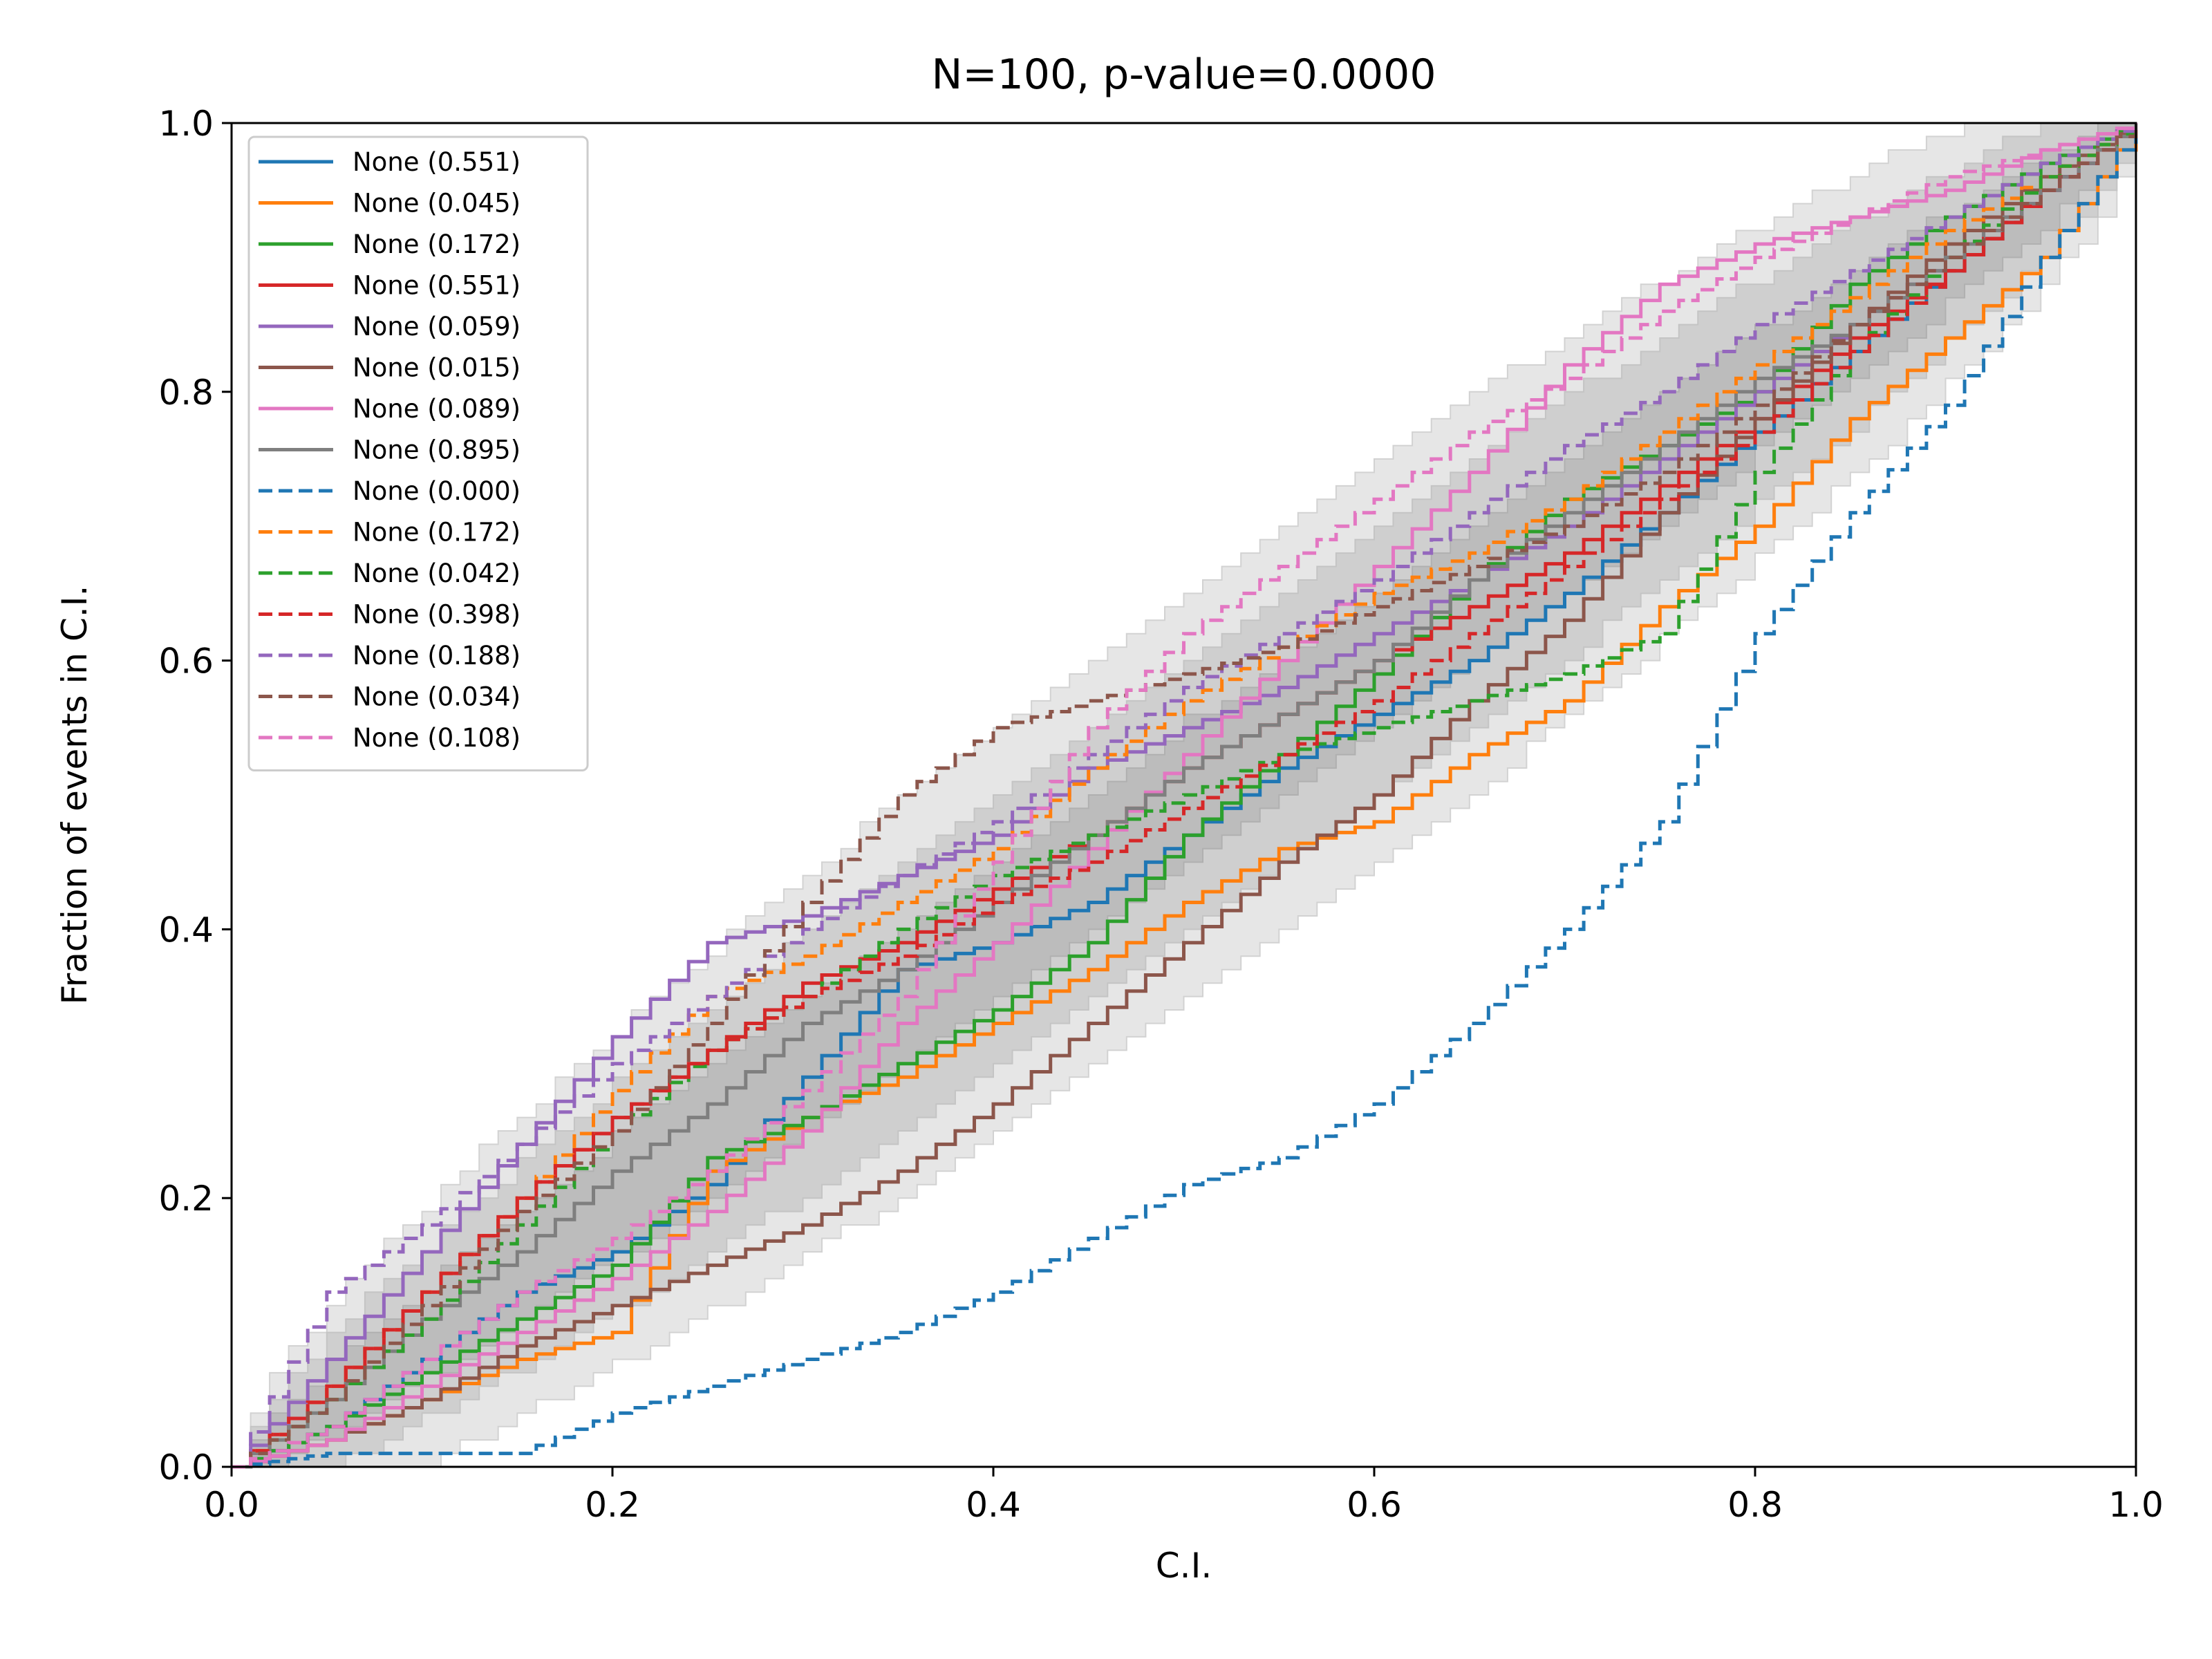  What do you see at coordinates (232, 1505) in the screenshot?
I see `x-tick-label: 0.0` at bounding box center [232, 1505].